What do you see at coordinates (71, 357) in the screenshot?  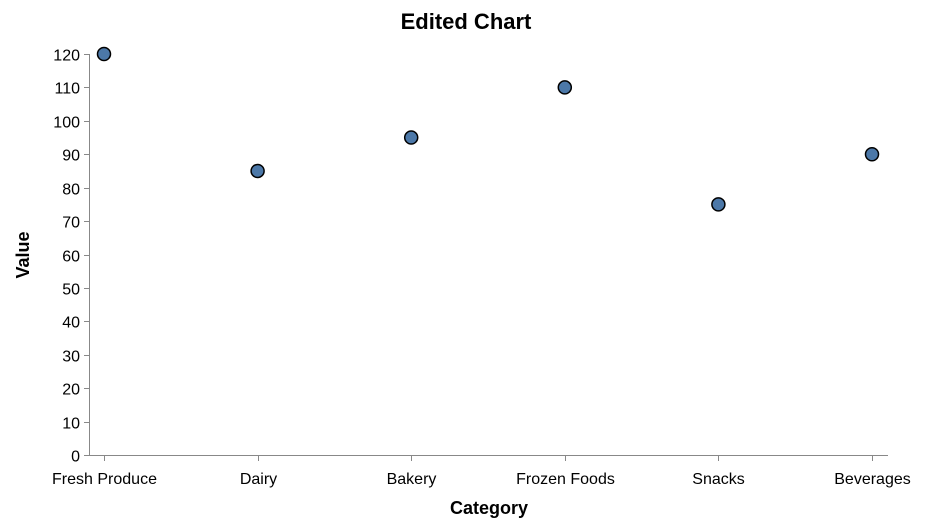 I see `y-tick-label: 30` at bounding box center [71, 357].